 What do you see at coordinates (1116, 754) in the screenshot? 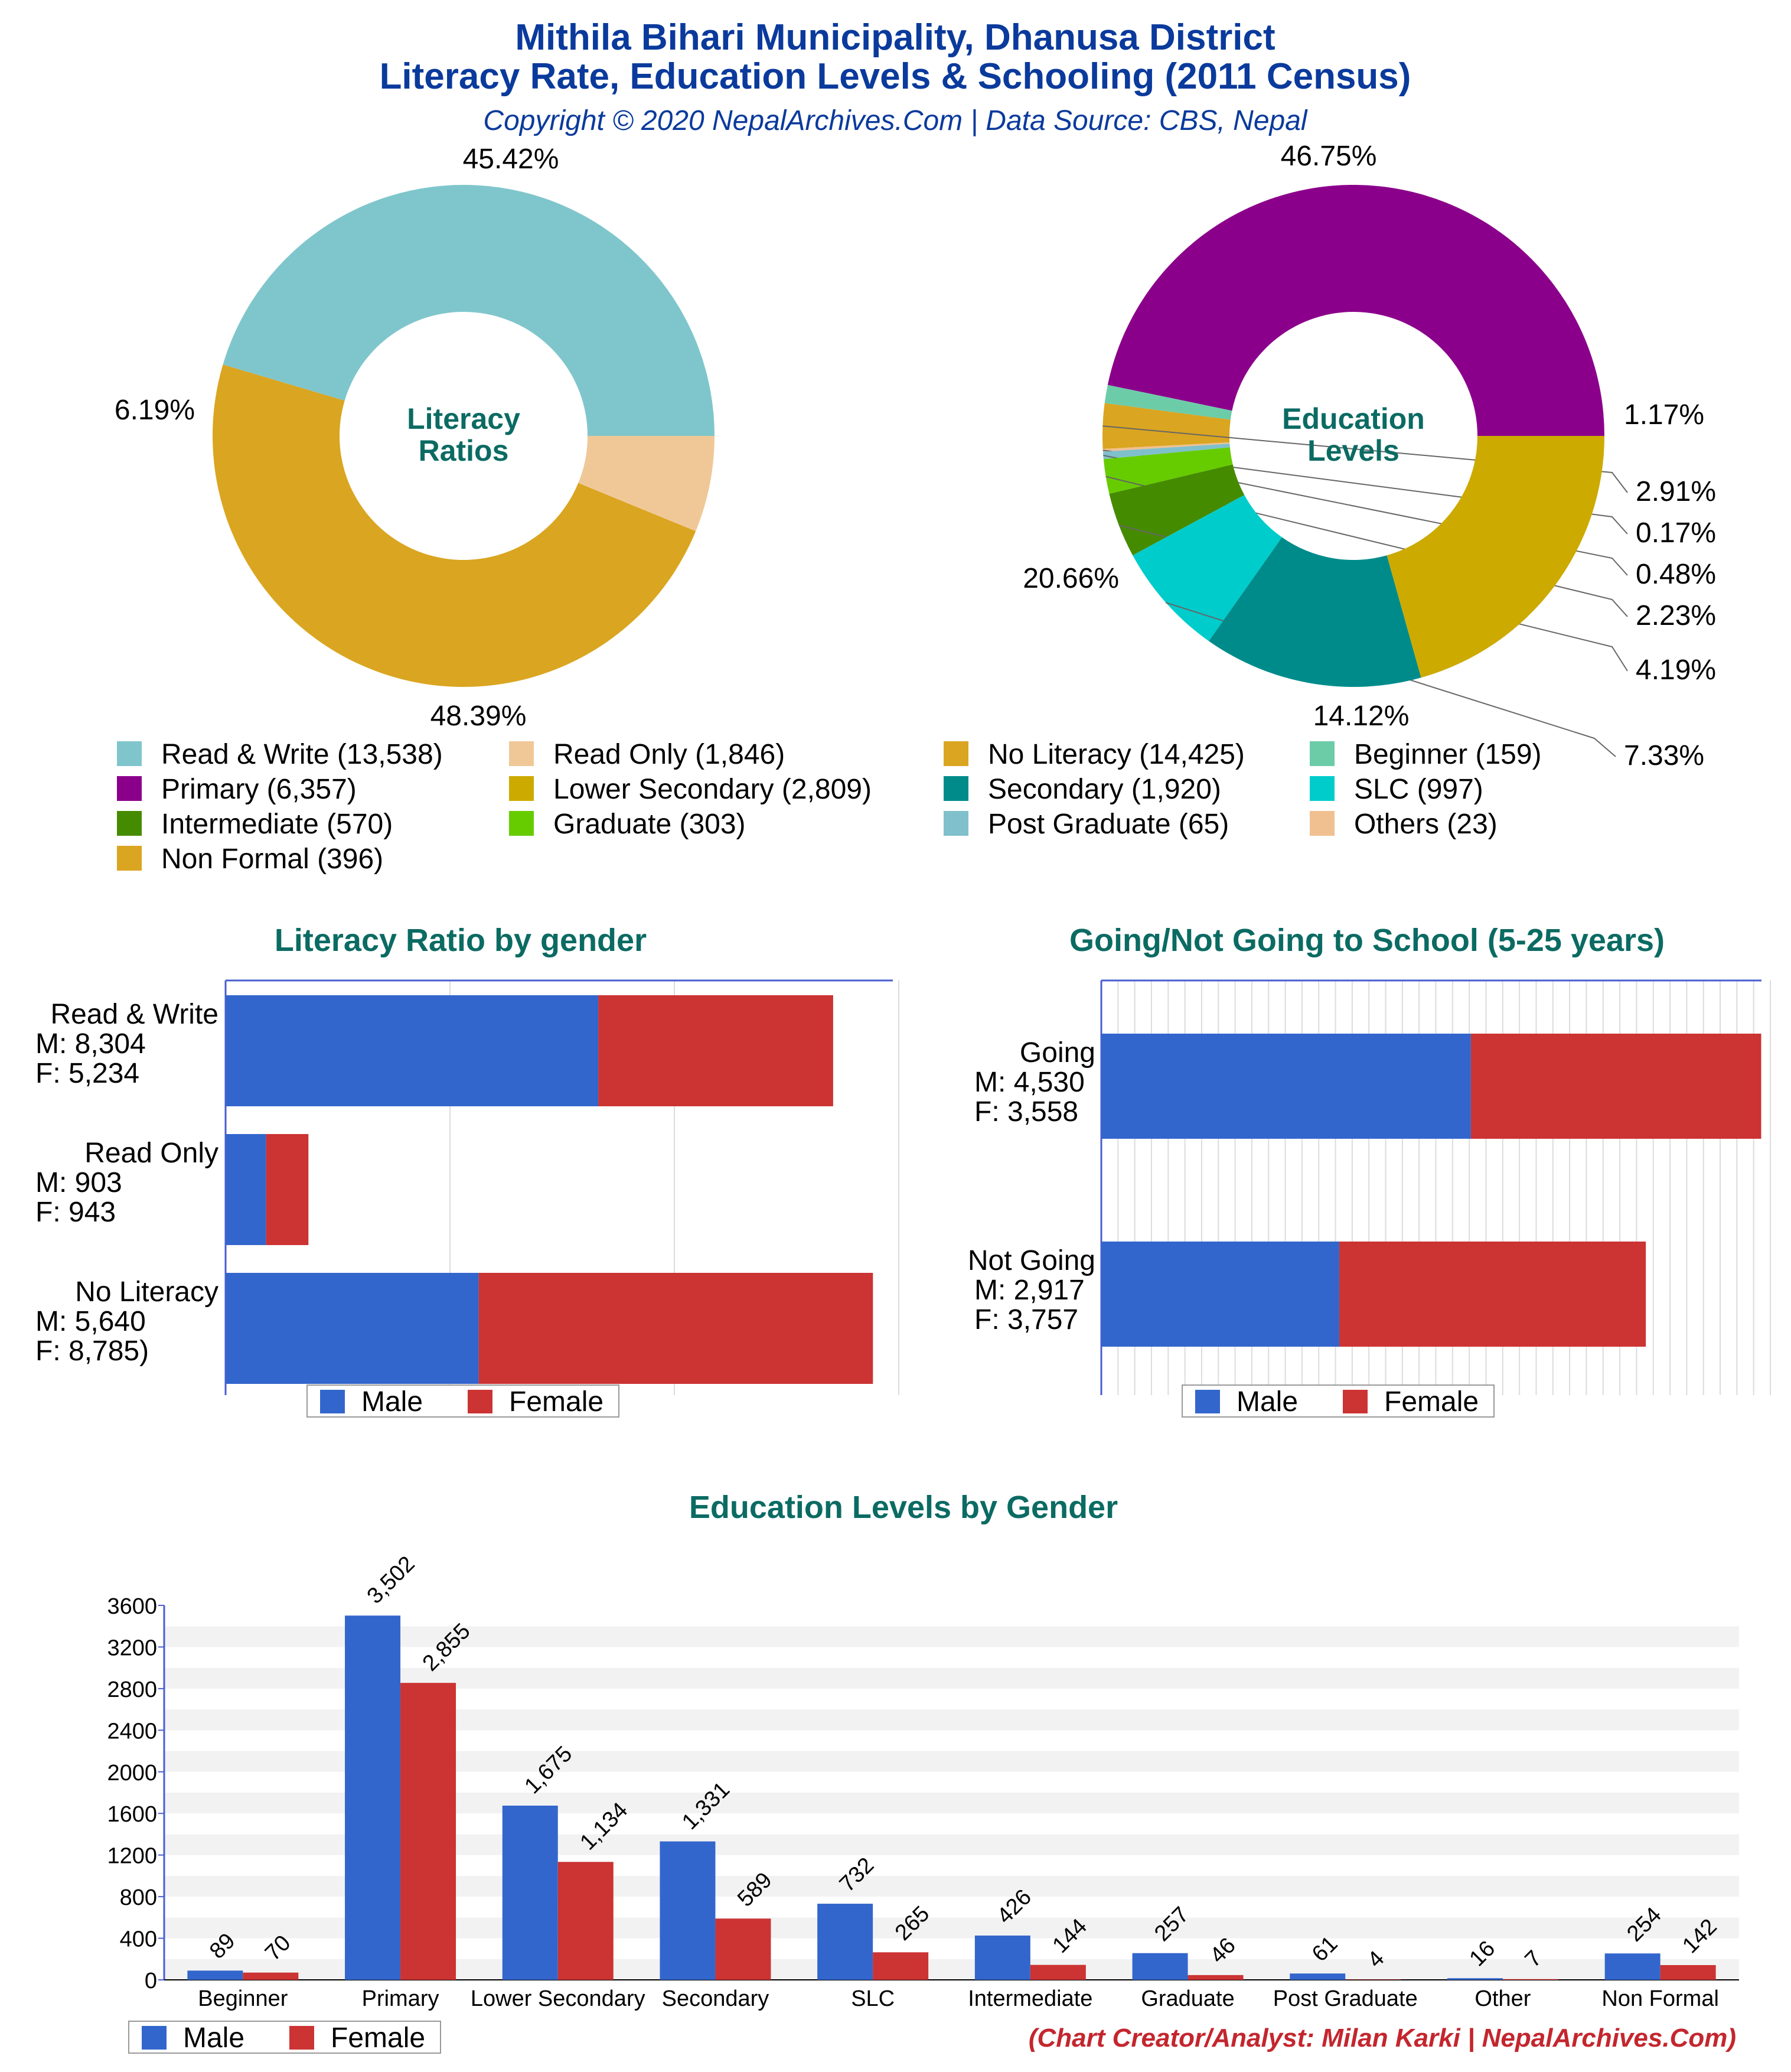
I see `legend-item: No Literacy (14,425)` at bounding box center [1116, 754].